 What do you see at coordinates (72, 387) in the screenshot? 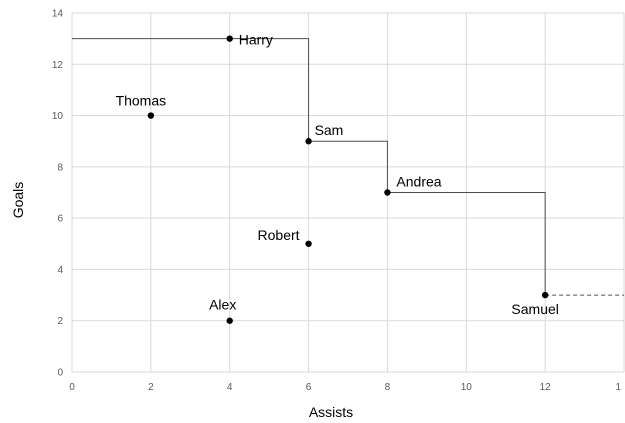
I see `x-tick-label: 0` at bounding box center [72, 387].